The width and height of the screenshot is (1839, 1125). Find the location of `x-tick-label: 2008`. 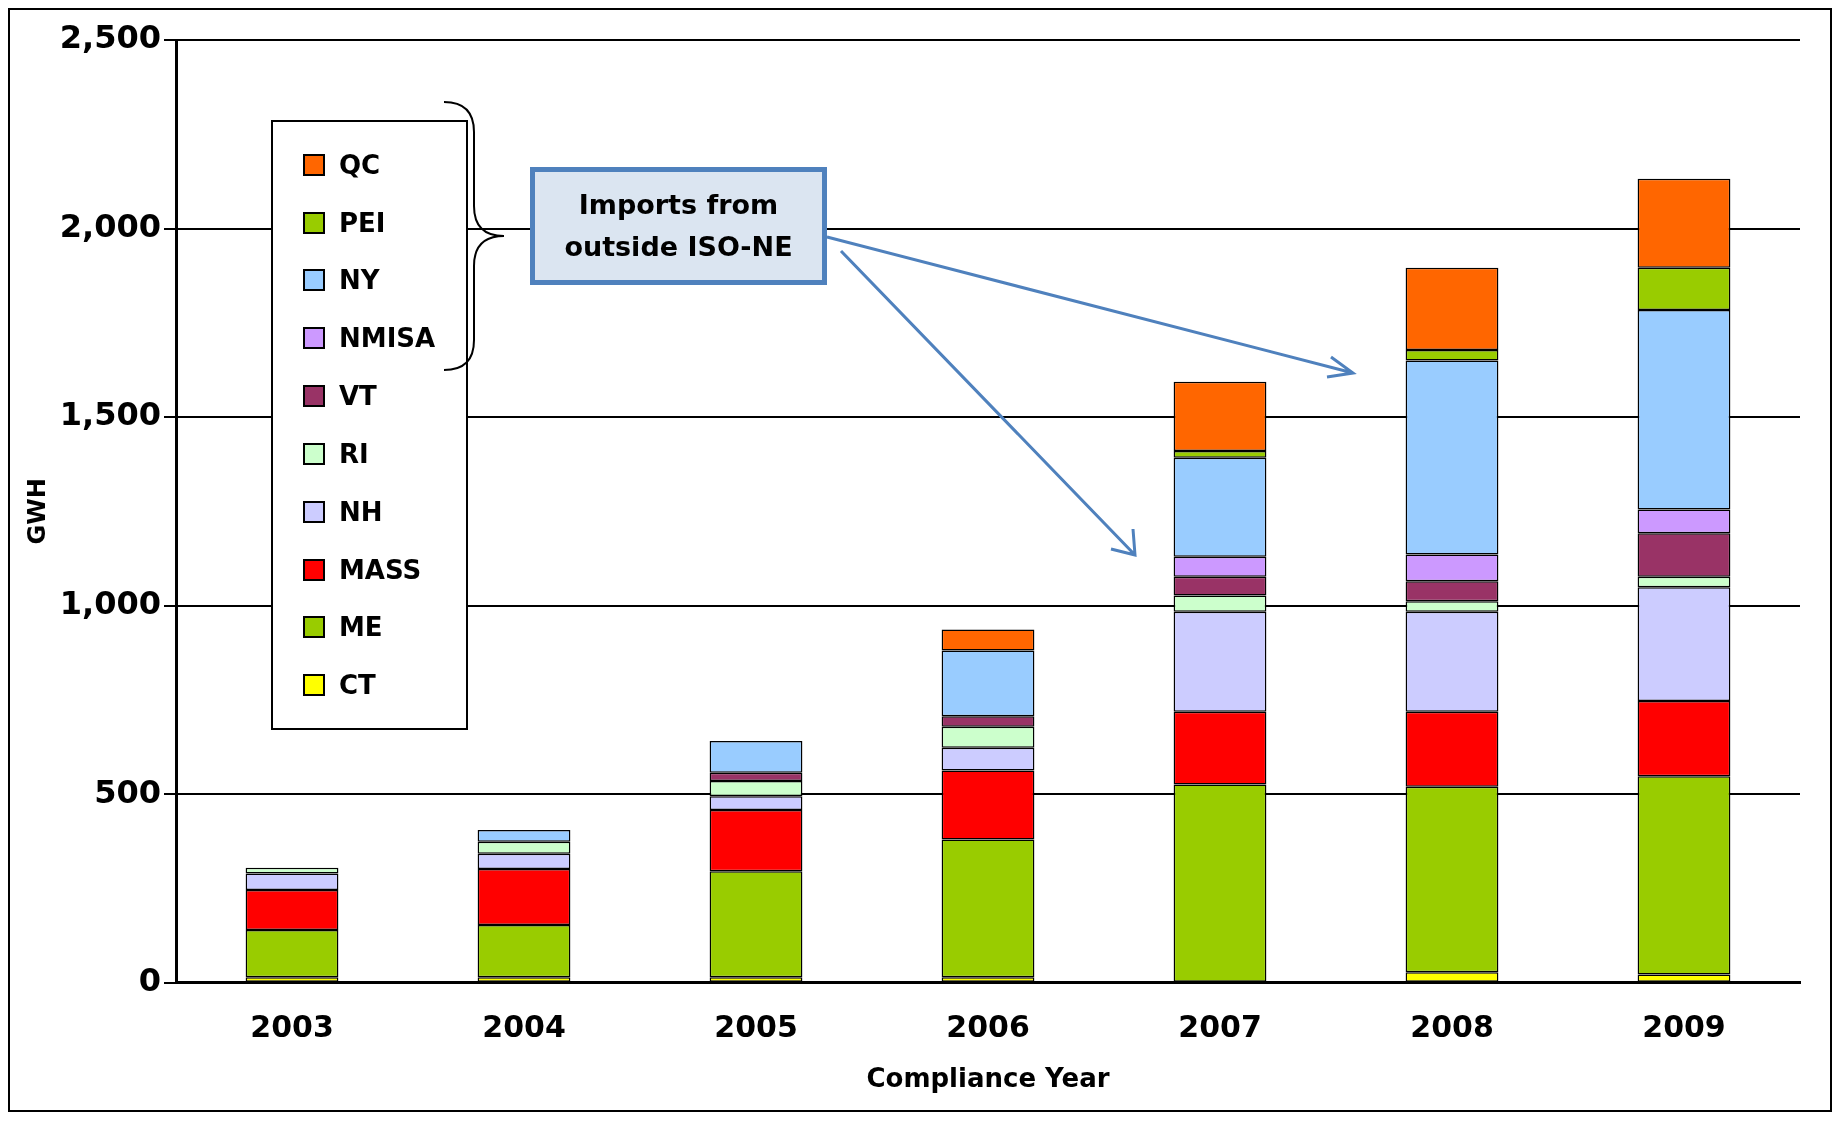

x-tick-label: 2008 is located at coordinates (1452, 1026).